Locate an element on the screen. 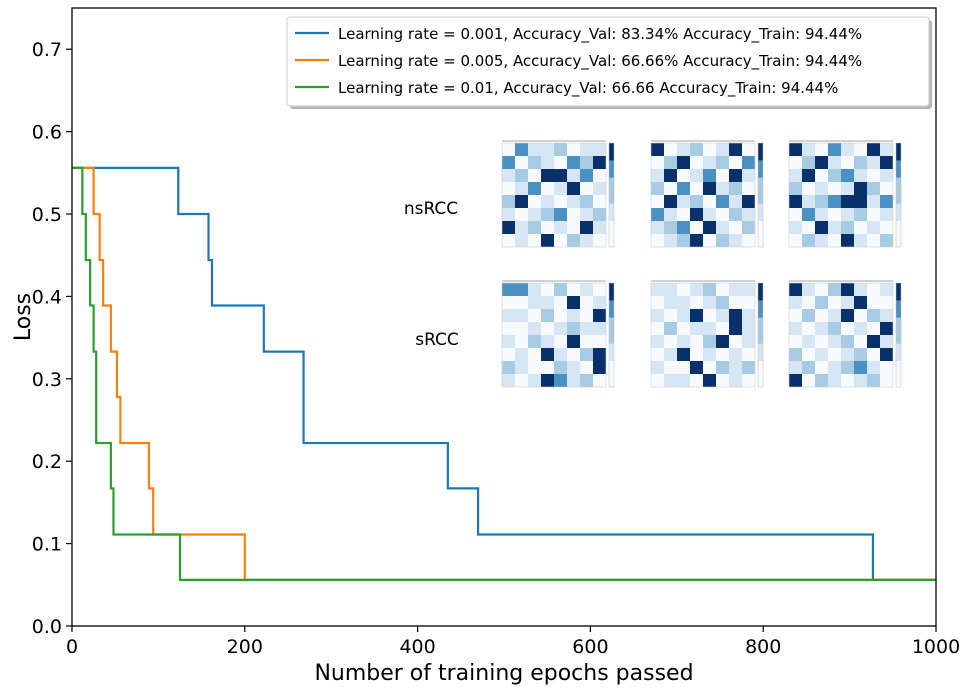 Image resolution: width=970 pixels, height=691 pixels. heatmap-border is located at coordinates (841, 335).